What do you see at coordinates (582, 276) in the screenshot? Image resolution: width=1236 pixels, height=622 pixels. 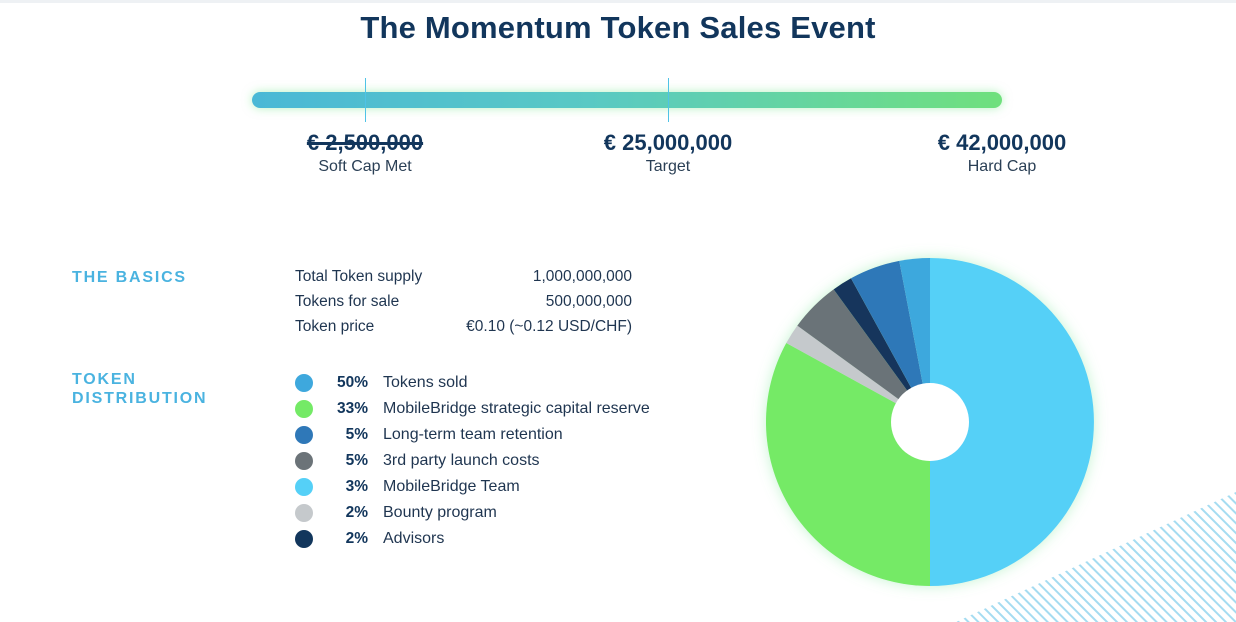 I see `basics-value: 1,000,000,000` at bounding box center [582, 276].